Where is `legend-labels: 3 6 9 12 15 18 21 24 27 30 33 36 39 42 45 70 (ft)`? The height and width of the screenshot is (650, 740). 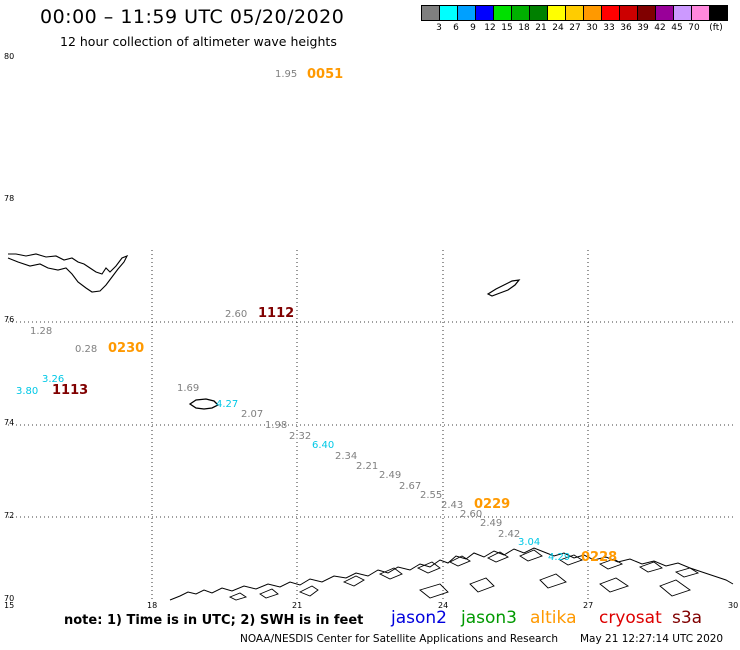
legend-labels: 3 6 9 12 15 18 21 24 27 30 33 36 39 42 45 70 (ft) is located at coordinates (581, 27).